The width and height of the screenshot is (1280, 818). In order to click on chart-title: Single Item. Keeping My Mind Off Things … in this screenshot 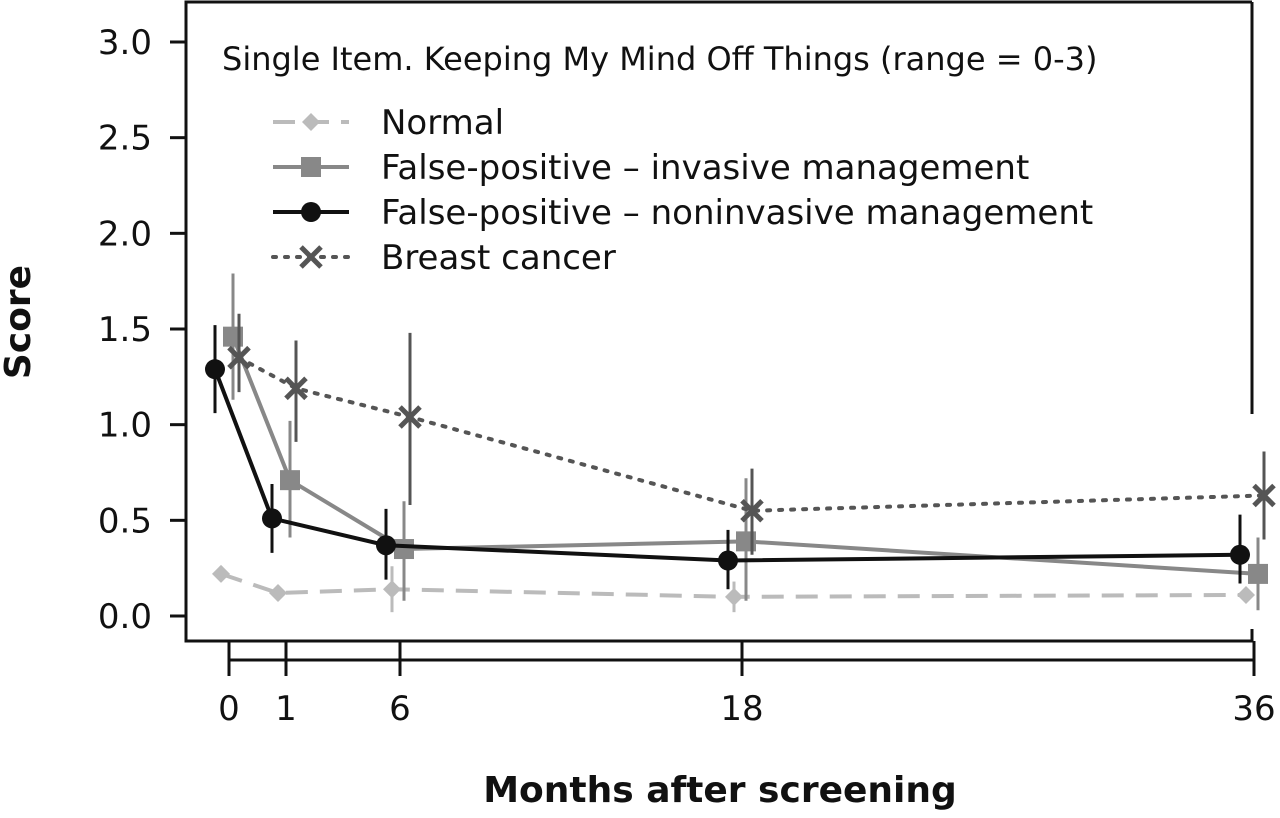, I will do `click(659, 59)`.